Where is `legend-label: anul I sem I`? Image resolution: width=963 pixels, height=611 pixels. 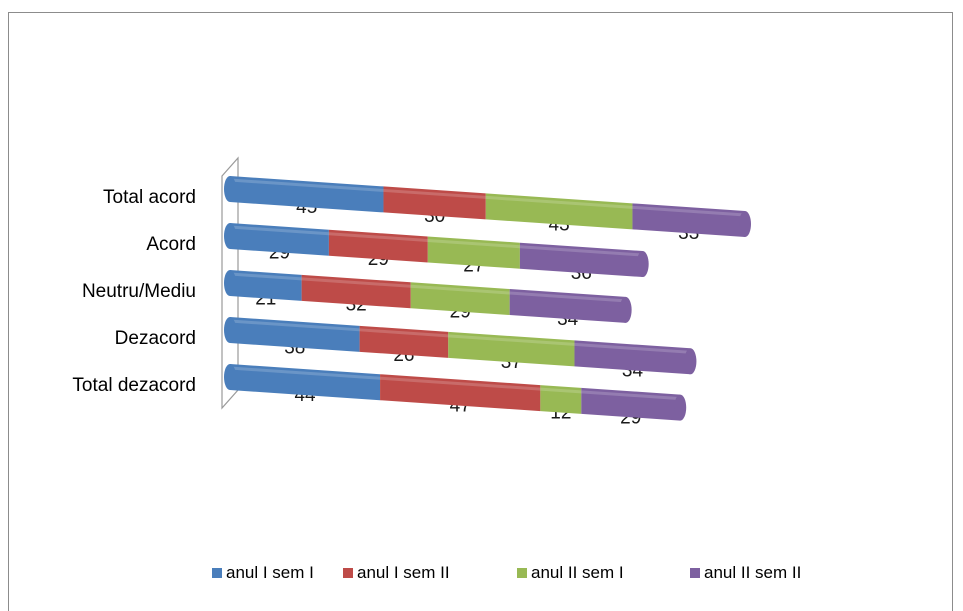 legend-label: anul I sem I is located at coordinates (270, 572).